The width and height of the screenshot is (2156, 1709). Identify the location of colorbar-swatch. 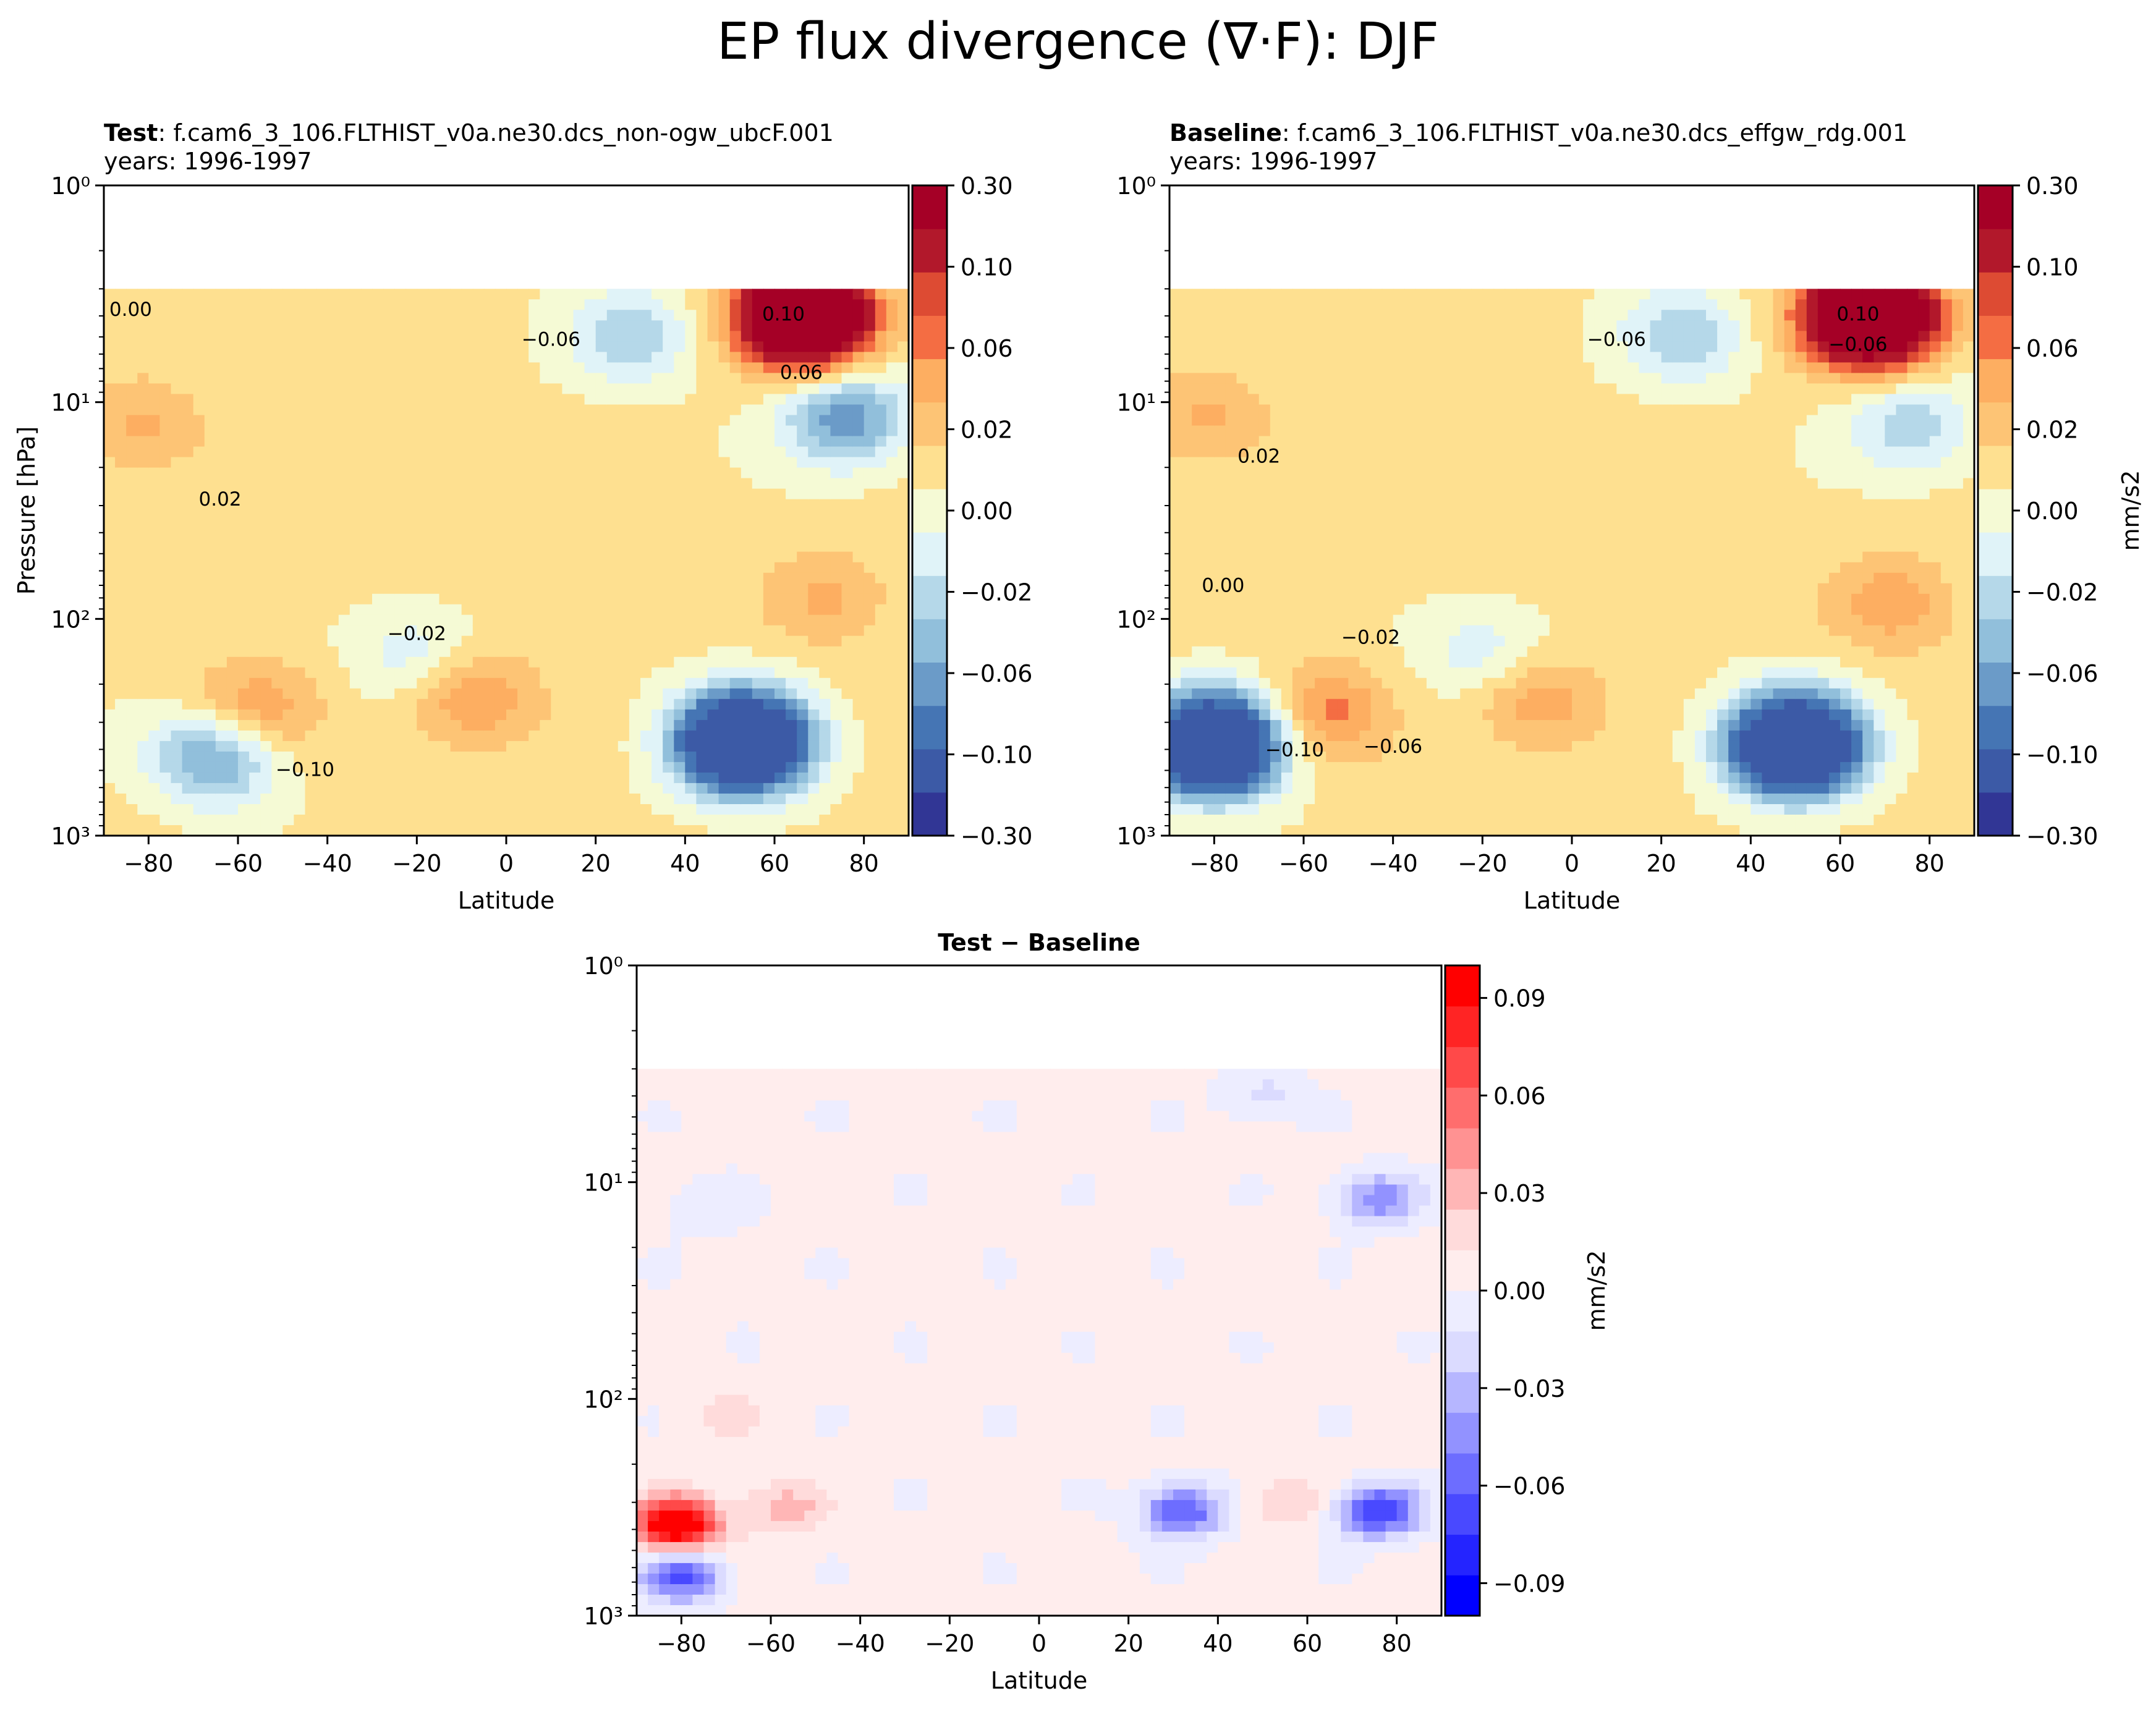
(929, 814).